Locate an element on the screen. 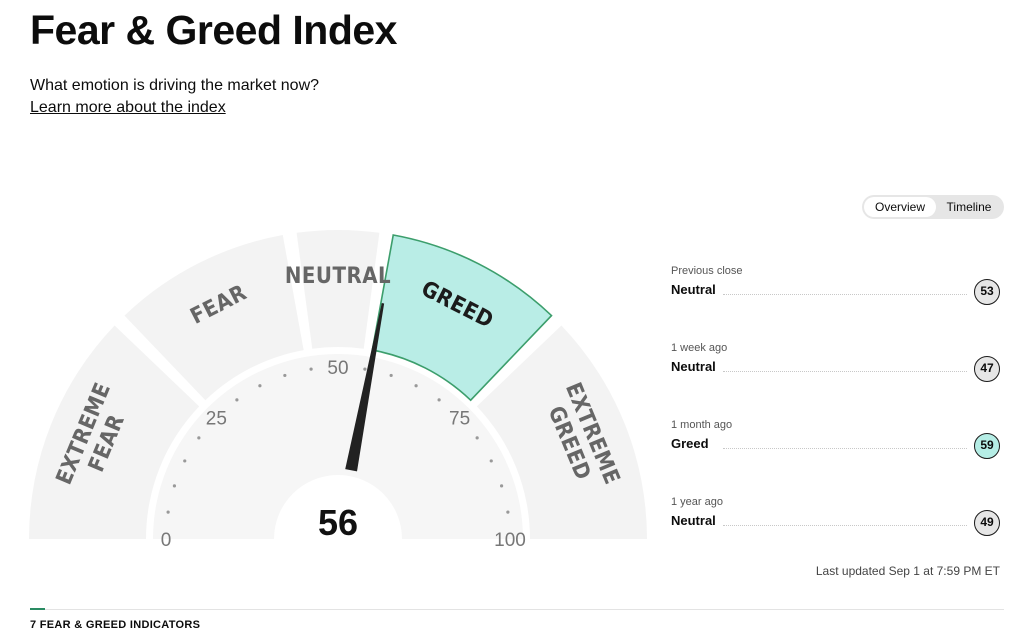 This screenshot has height=637, width=1016. history-label: 1 year ago is located at coordinates (697, 502).